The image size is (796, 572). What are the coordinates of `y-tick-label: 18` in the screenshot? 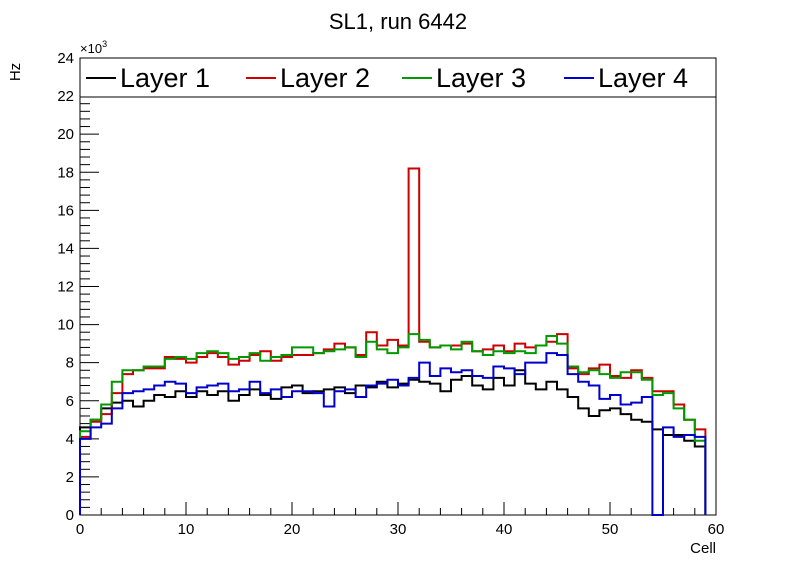 It's located at (65, 172).